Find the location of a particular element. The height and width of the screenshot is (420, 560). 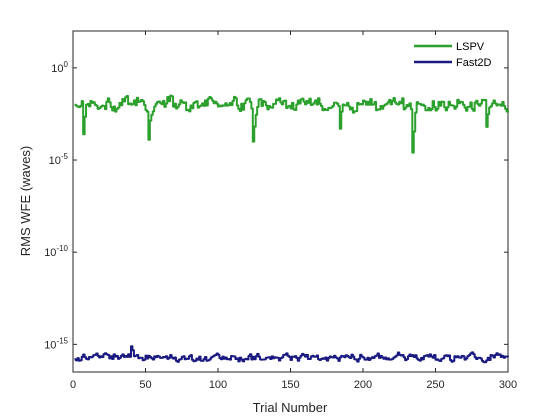

legend: LSPV Fast2D is located at coordinates (453, 55).